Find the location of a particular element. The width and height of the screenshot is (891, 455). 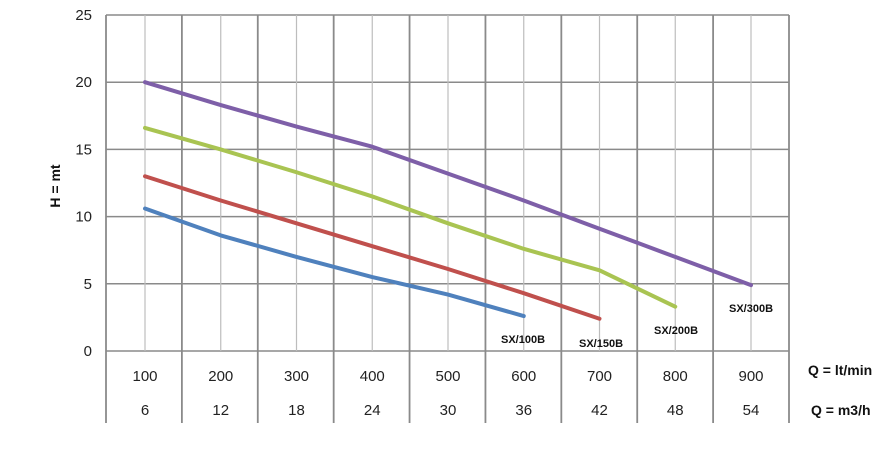

series-labels: SX/100B SX/150B SX/200B SX/300B is located at coordinates (637, 326).